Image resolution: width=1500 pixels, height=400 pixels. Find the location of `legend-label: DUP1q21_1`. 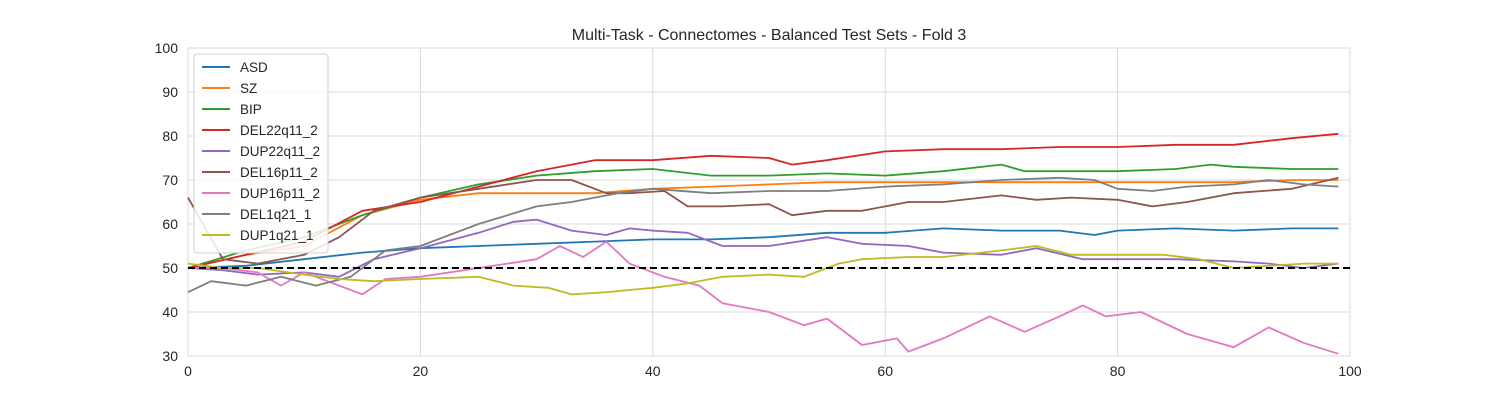

legend-label: DUP1q21_1 is located at coordinates (277, 235).